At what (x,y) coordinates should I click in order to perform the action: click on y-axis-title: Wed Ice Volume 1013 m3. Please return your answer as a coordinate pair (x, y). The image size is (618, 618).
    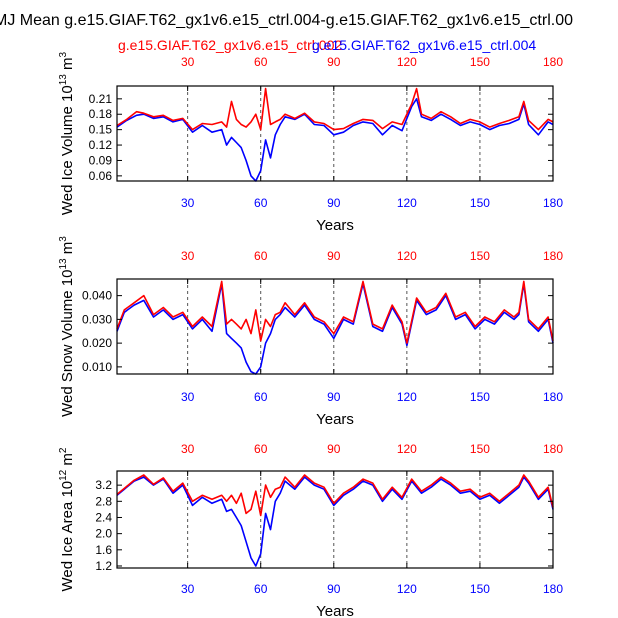
    Looking at the image, I should click on (67, 133).